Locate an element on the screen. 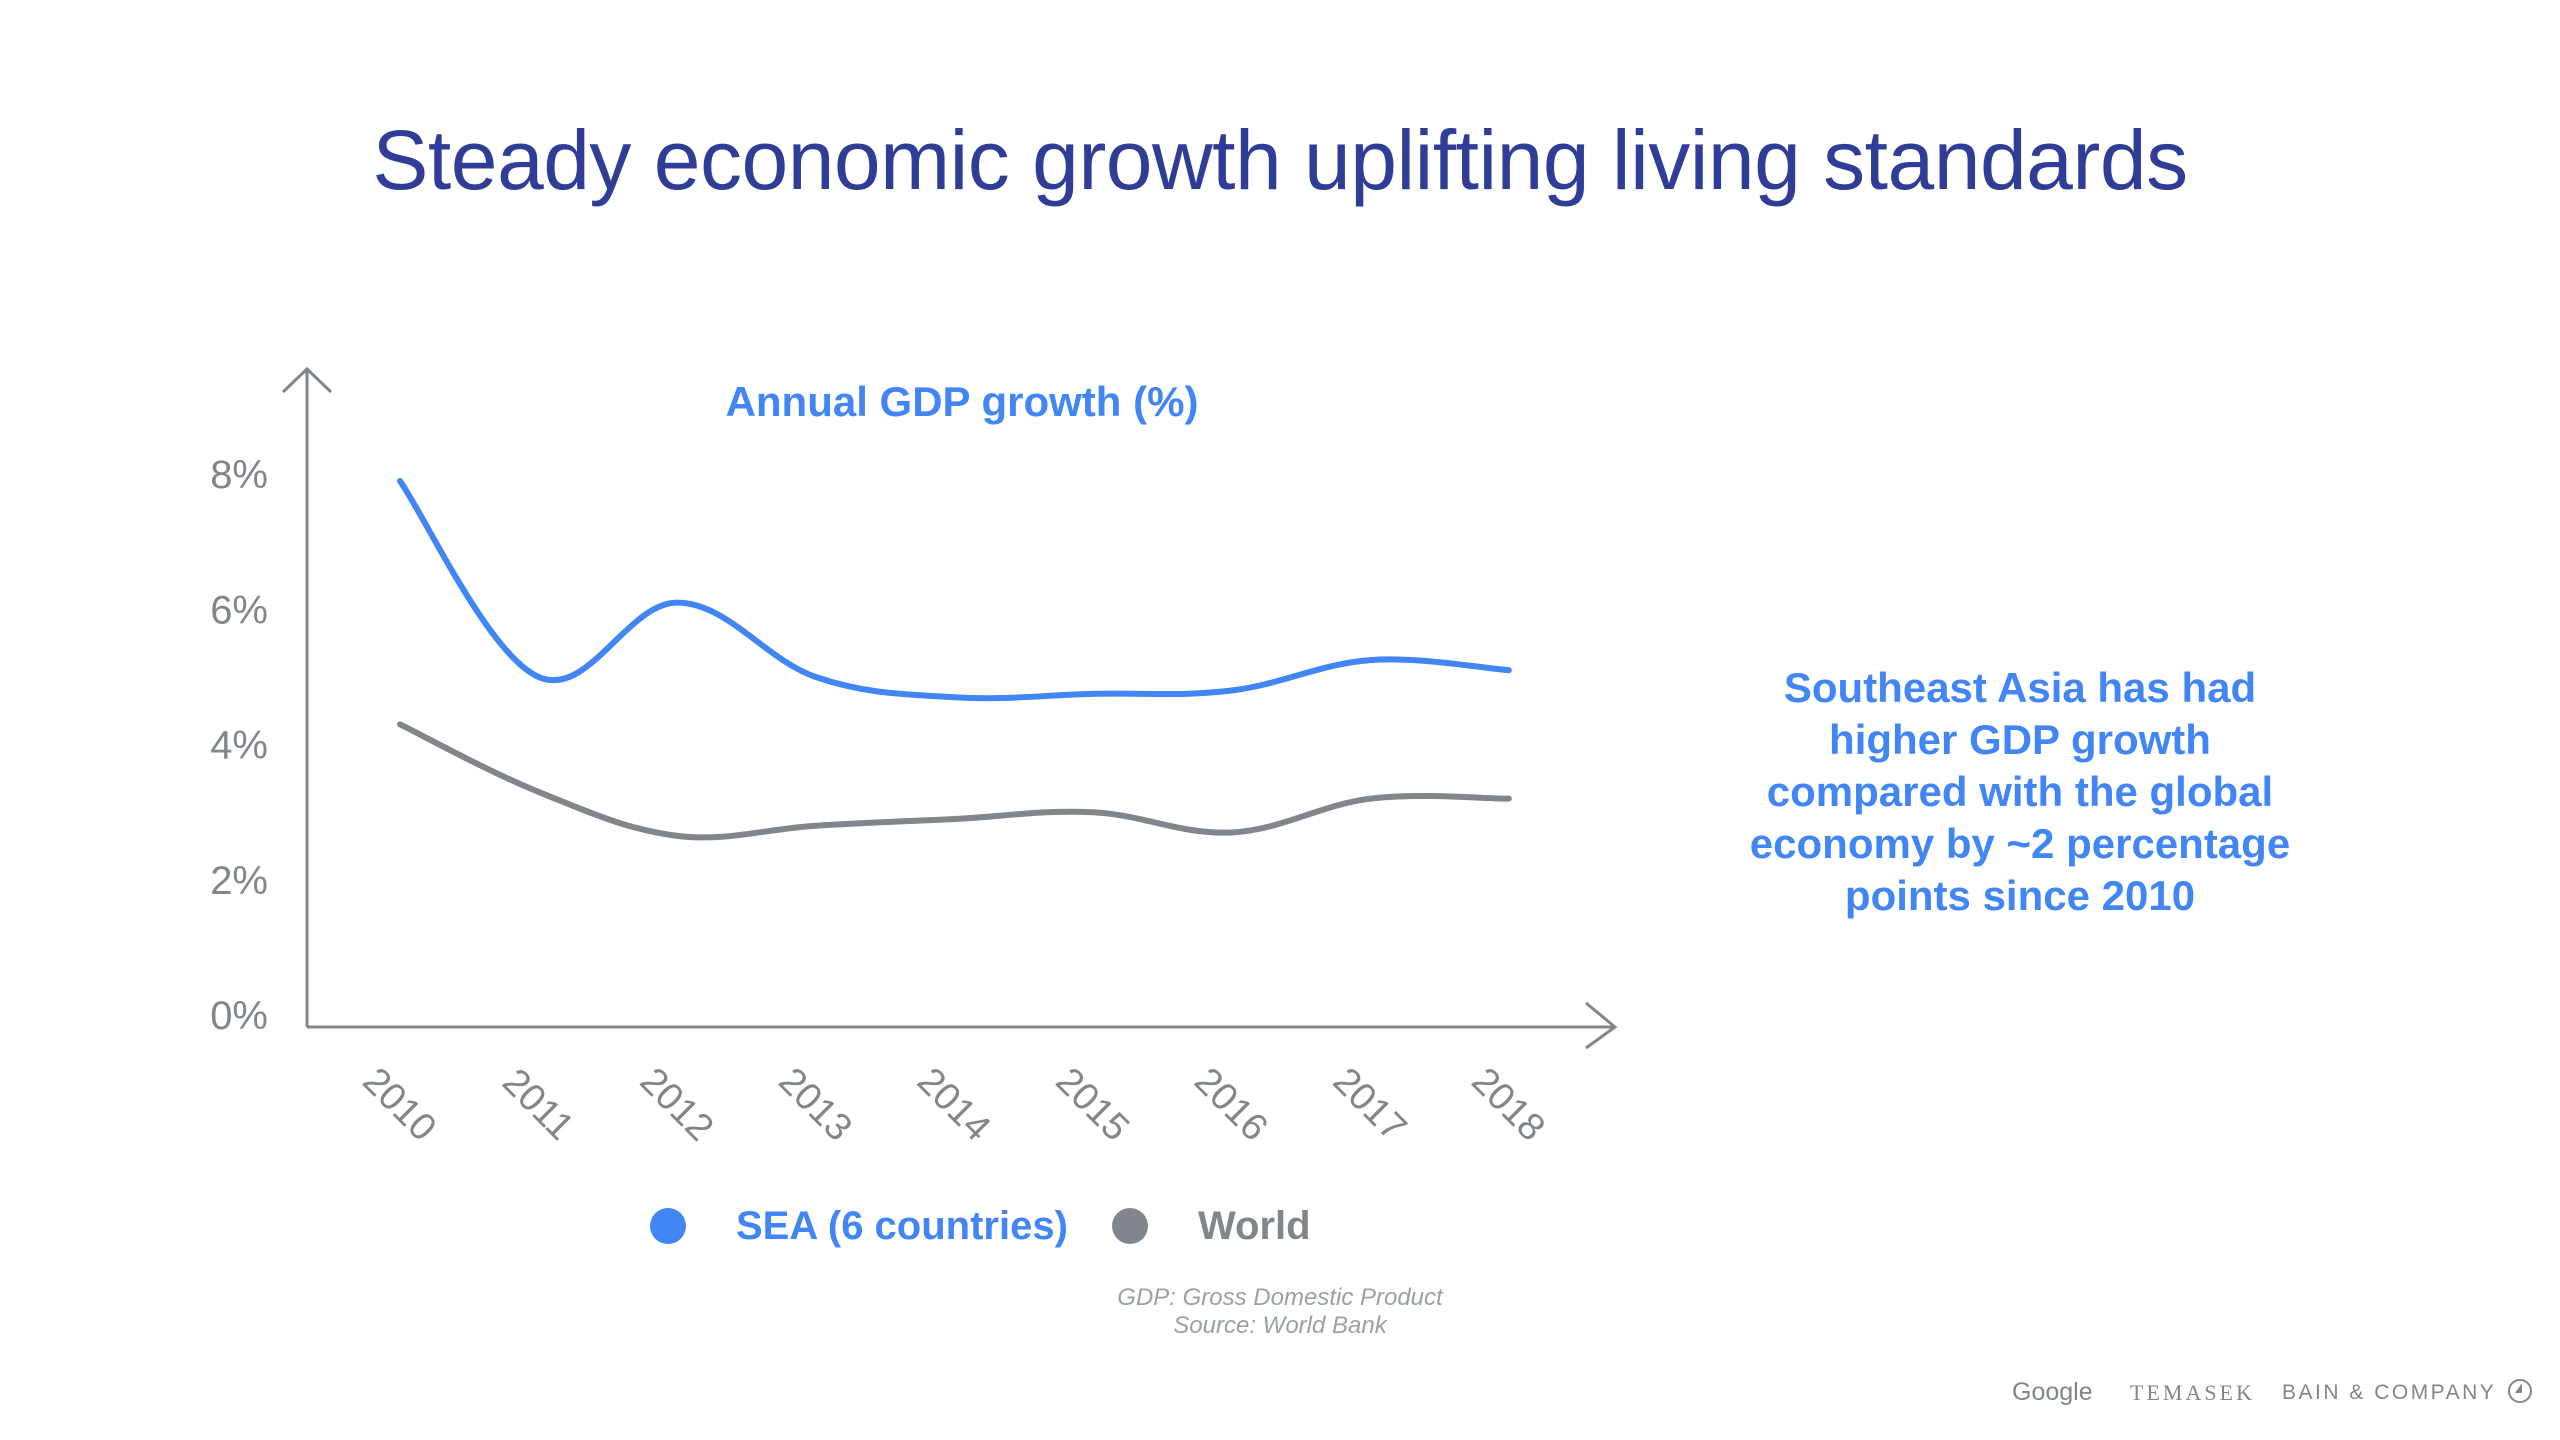  x-tick-label: 2016 is located at coordinates (1230, 1104).